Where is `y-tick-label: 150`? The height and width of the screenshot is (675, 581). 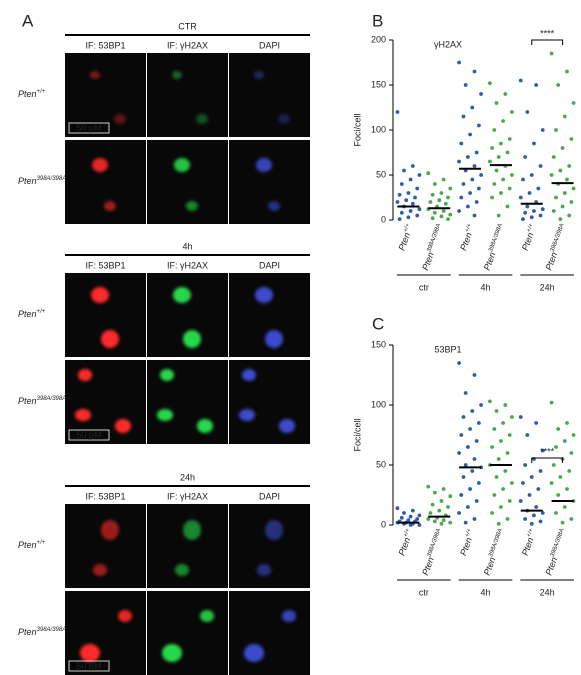 y-tick-label: 150 is located at coordinates (378, 84).